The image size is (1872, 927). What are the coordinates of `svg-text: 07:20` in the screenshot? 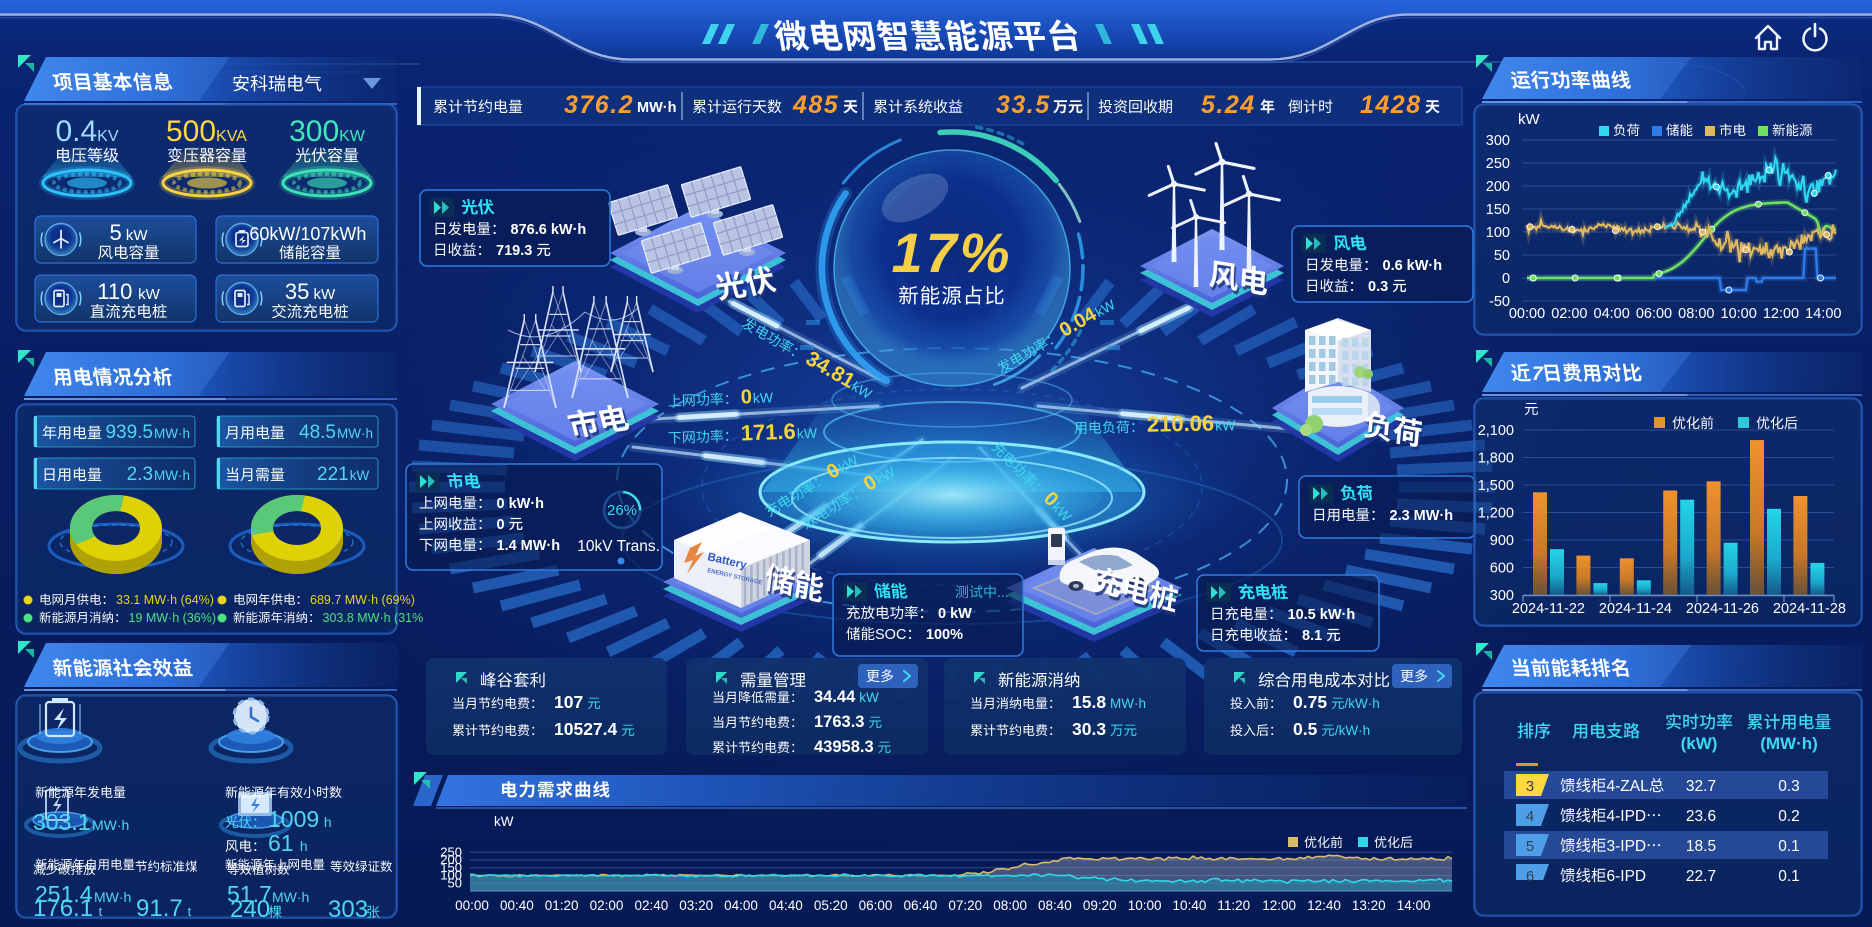 It's located at (965, 905).